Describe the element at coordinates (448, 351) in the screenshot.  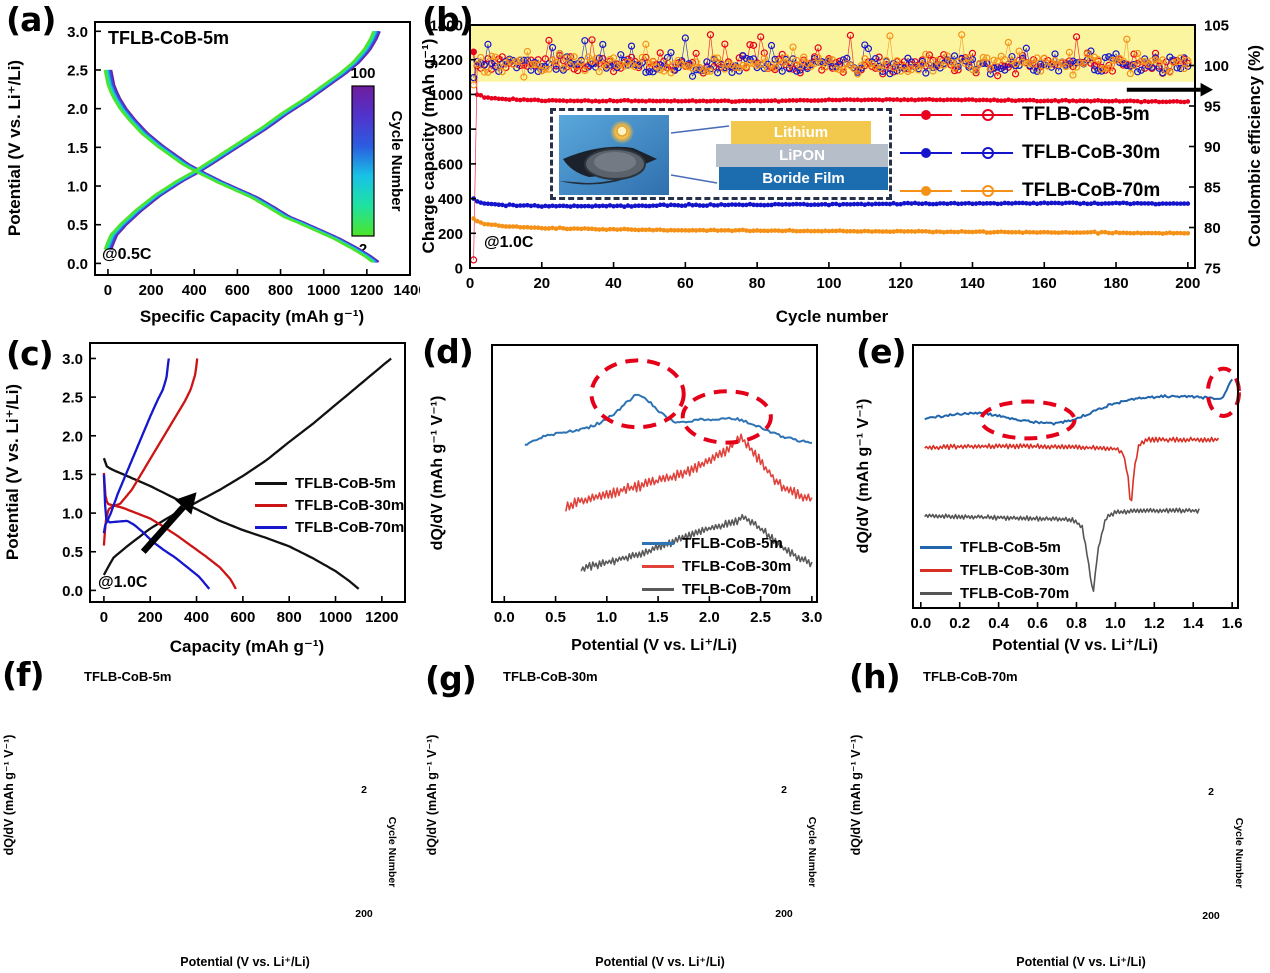
I see `panel-letter: (d)` at that location.